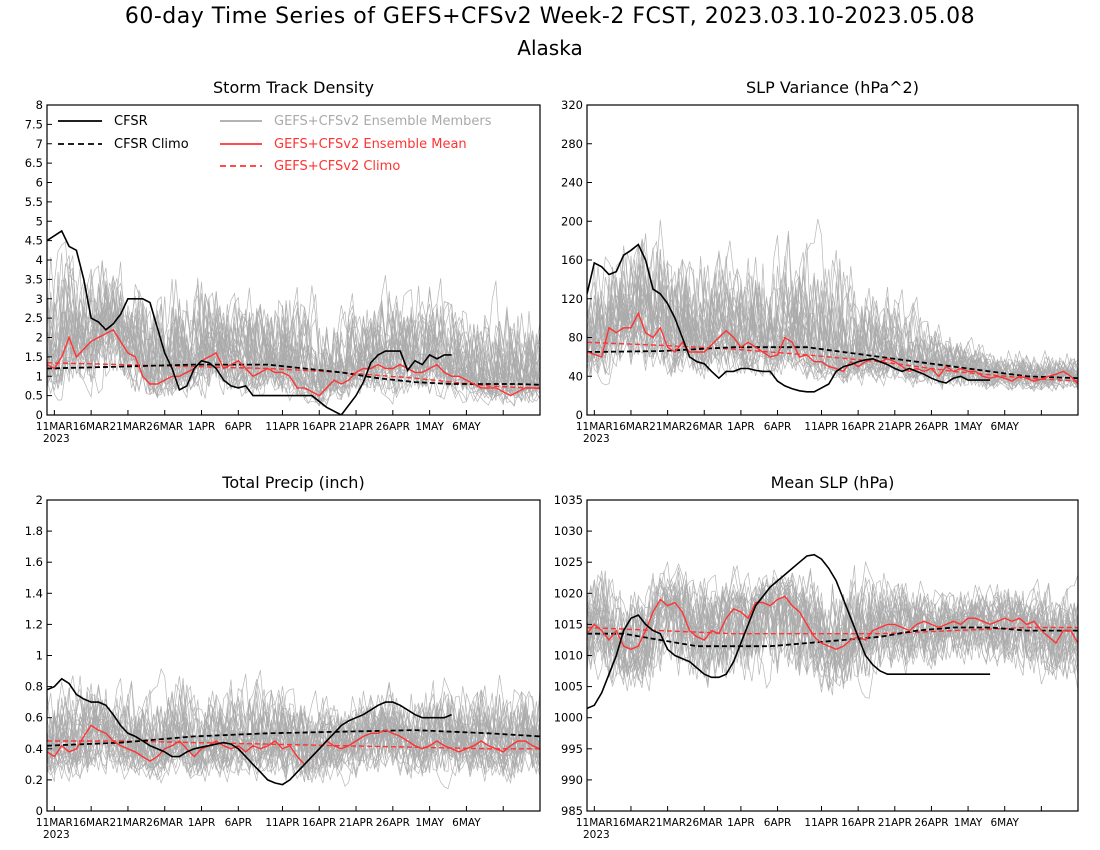 This screenshot has width=1100, height=850. I want to click on y-tick-label: 1010, so click(568, 656).